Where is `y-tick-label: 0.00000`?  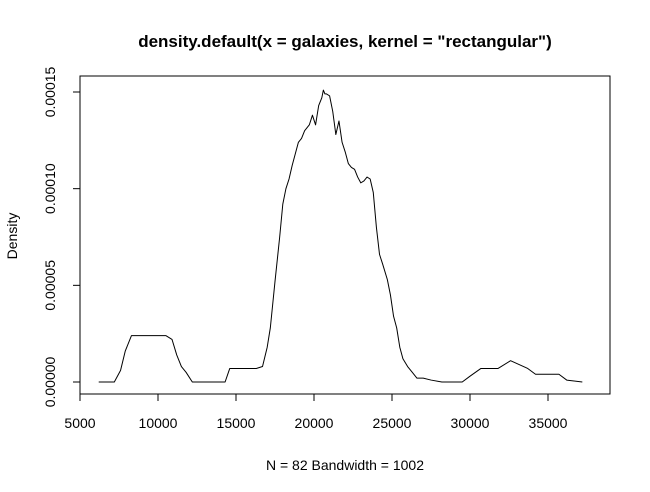
y-tick-label: 0.00000 is located at coordinates (50, 381).